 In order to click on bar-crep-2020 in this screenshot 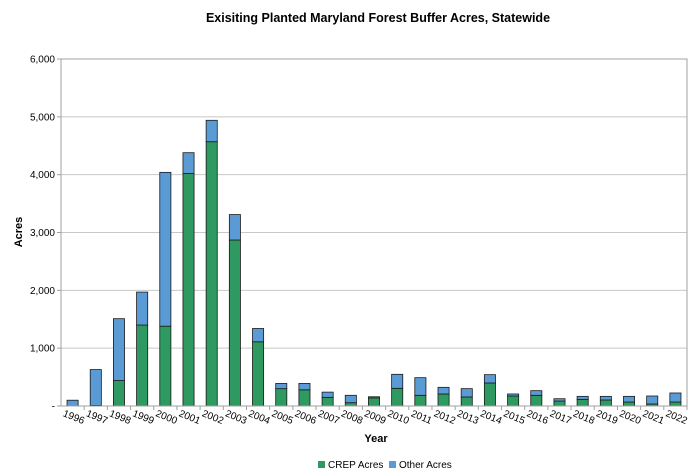, I will do `click(629, 404)`.